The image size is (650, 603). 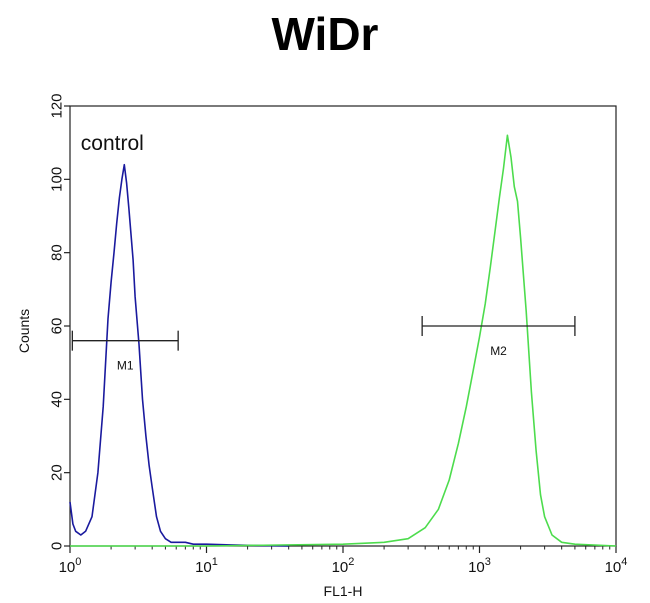 I want to click on annotation-layer: control, so click(x=112, y=143).